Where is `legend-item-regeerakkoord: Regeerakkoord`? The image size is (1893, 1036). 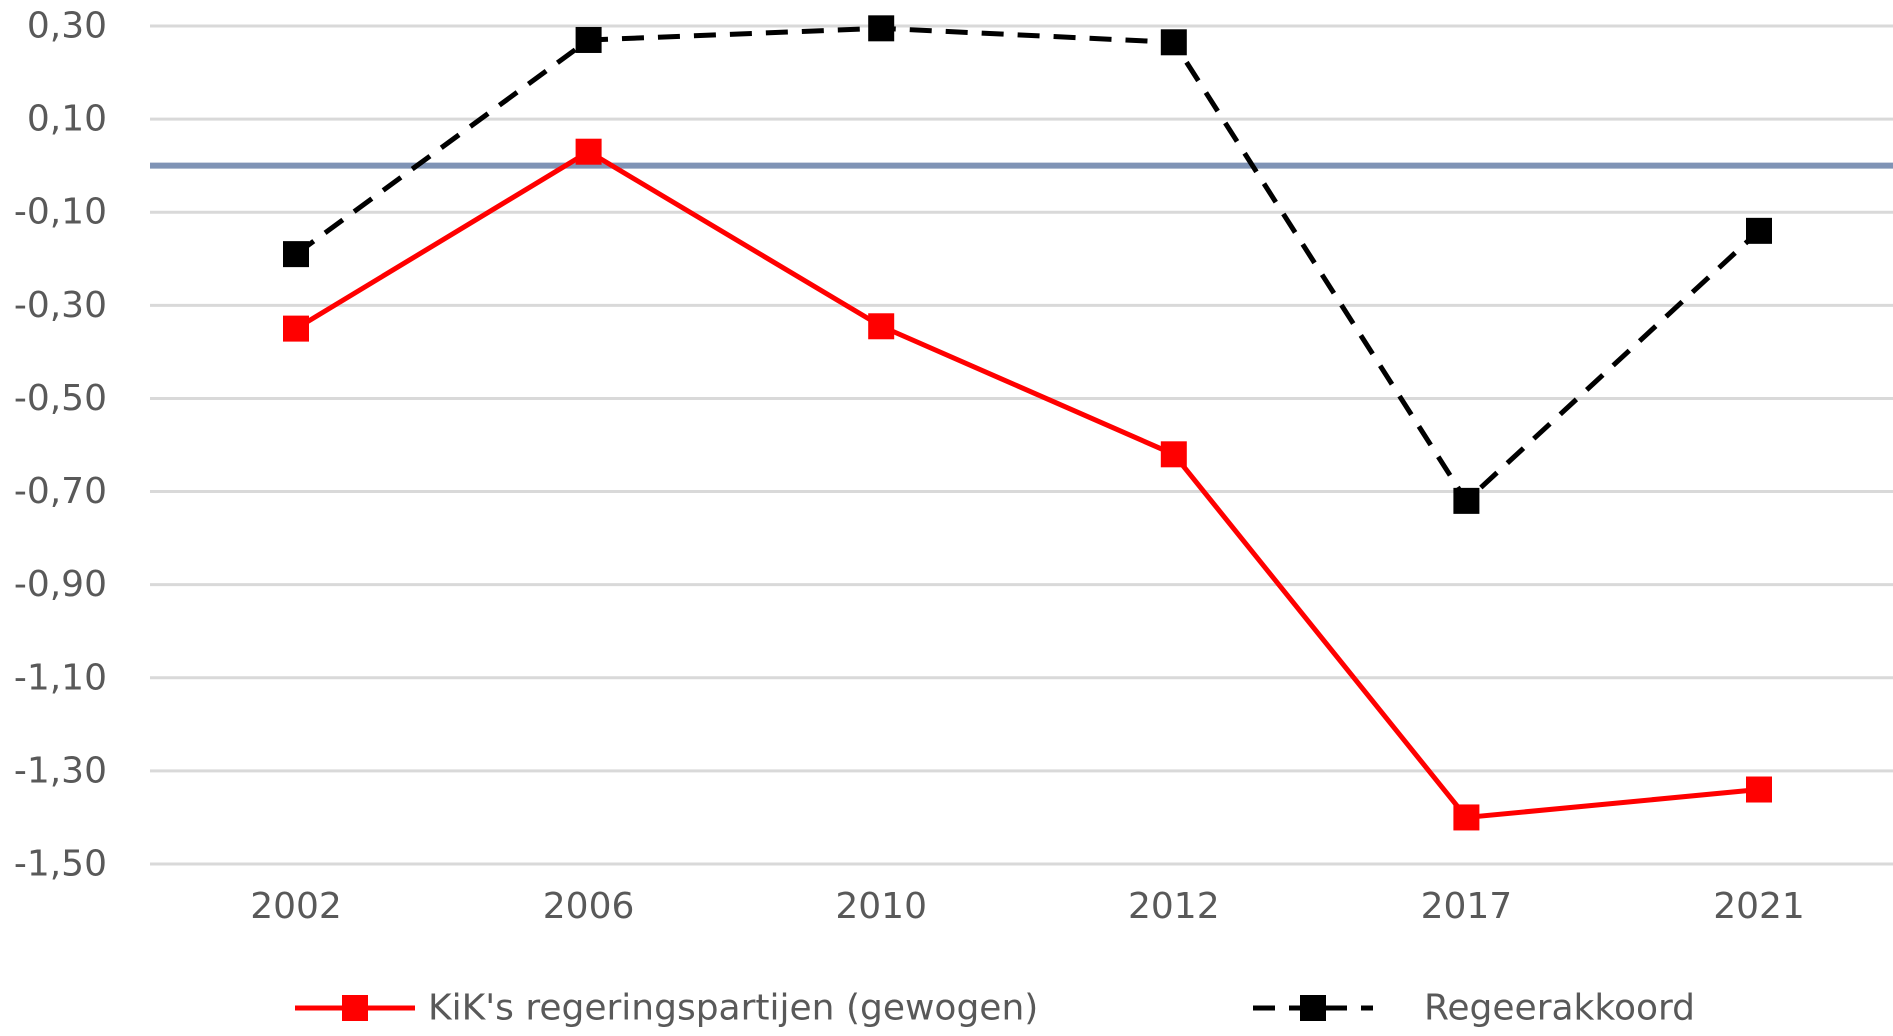 legend-item-regeerakkoord: Regeerakkoord is located at coordinates (1474, 1008).